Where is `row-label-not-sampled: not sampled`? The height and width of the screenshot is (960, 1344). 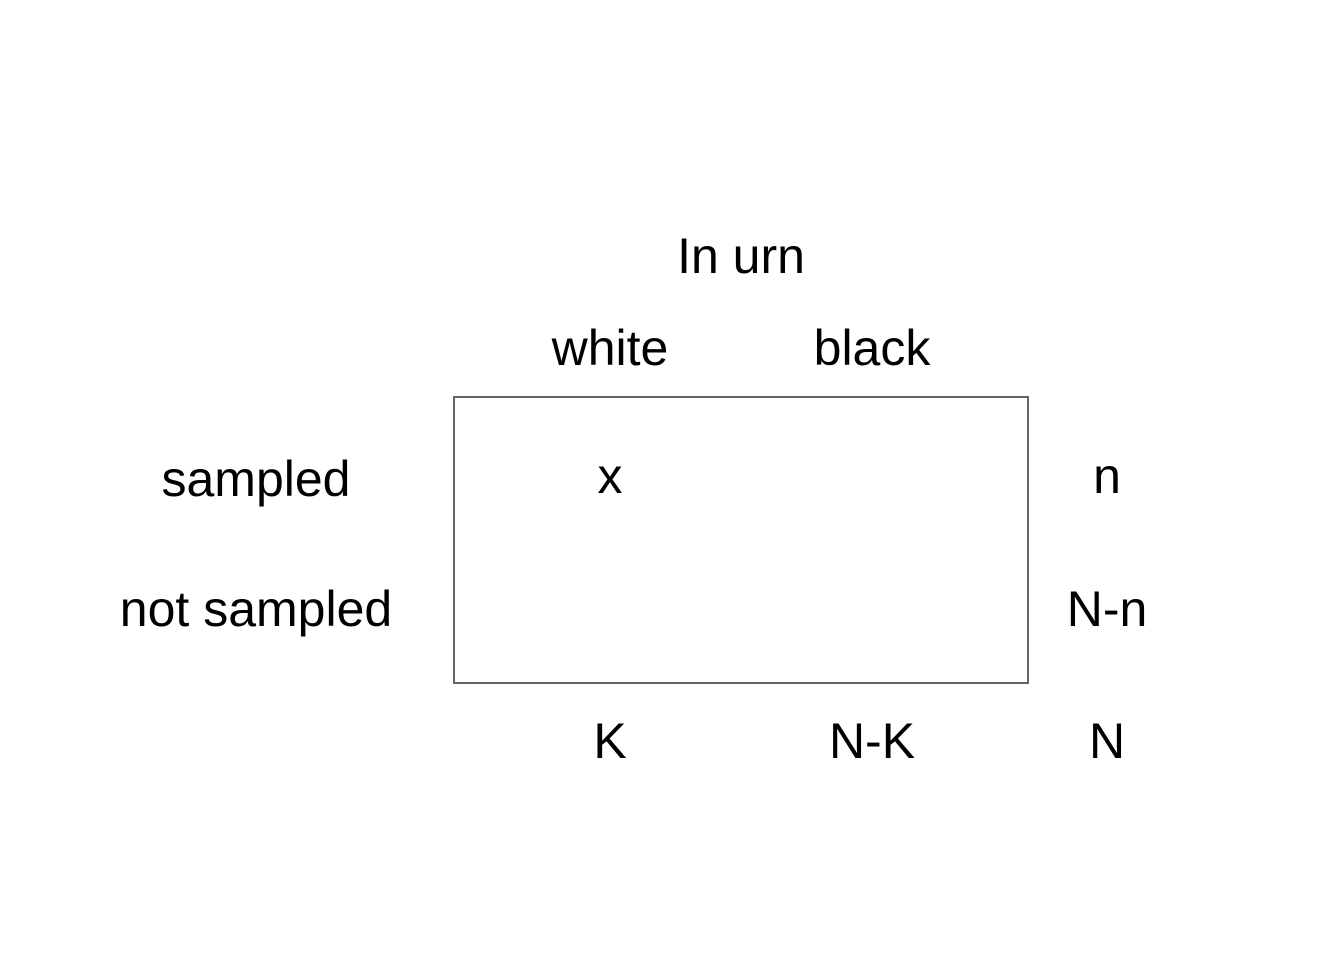
row-label-not-sampled: not sampled is located at coordinates (256, 609).